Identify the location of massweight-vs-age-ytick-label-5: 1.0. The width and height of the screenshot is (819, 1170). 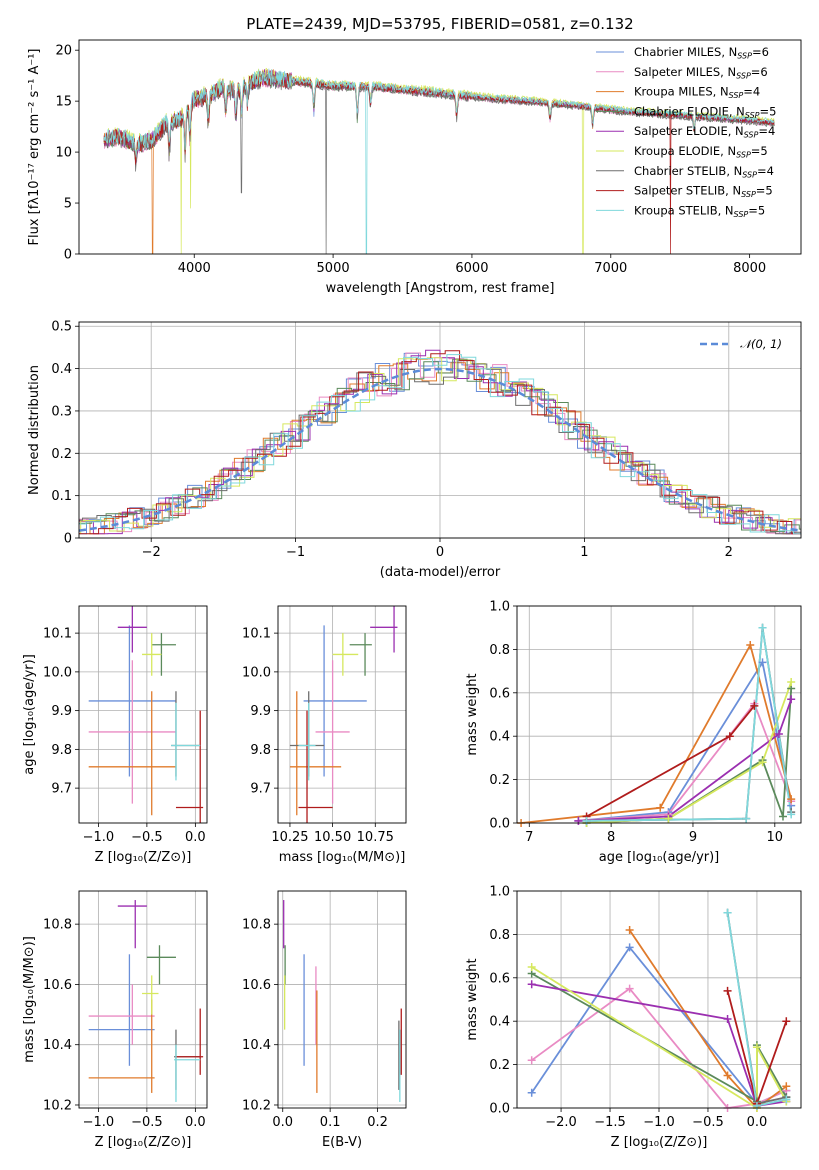
(499, 607).